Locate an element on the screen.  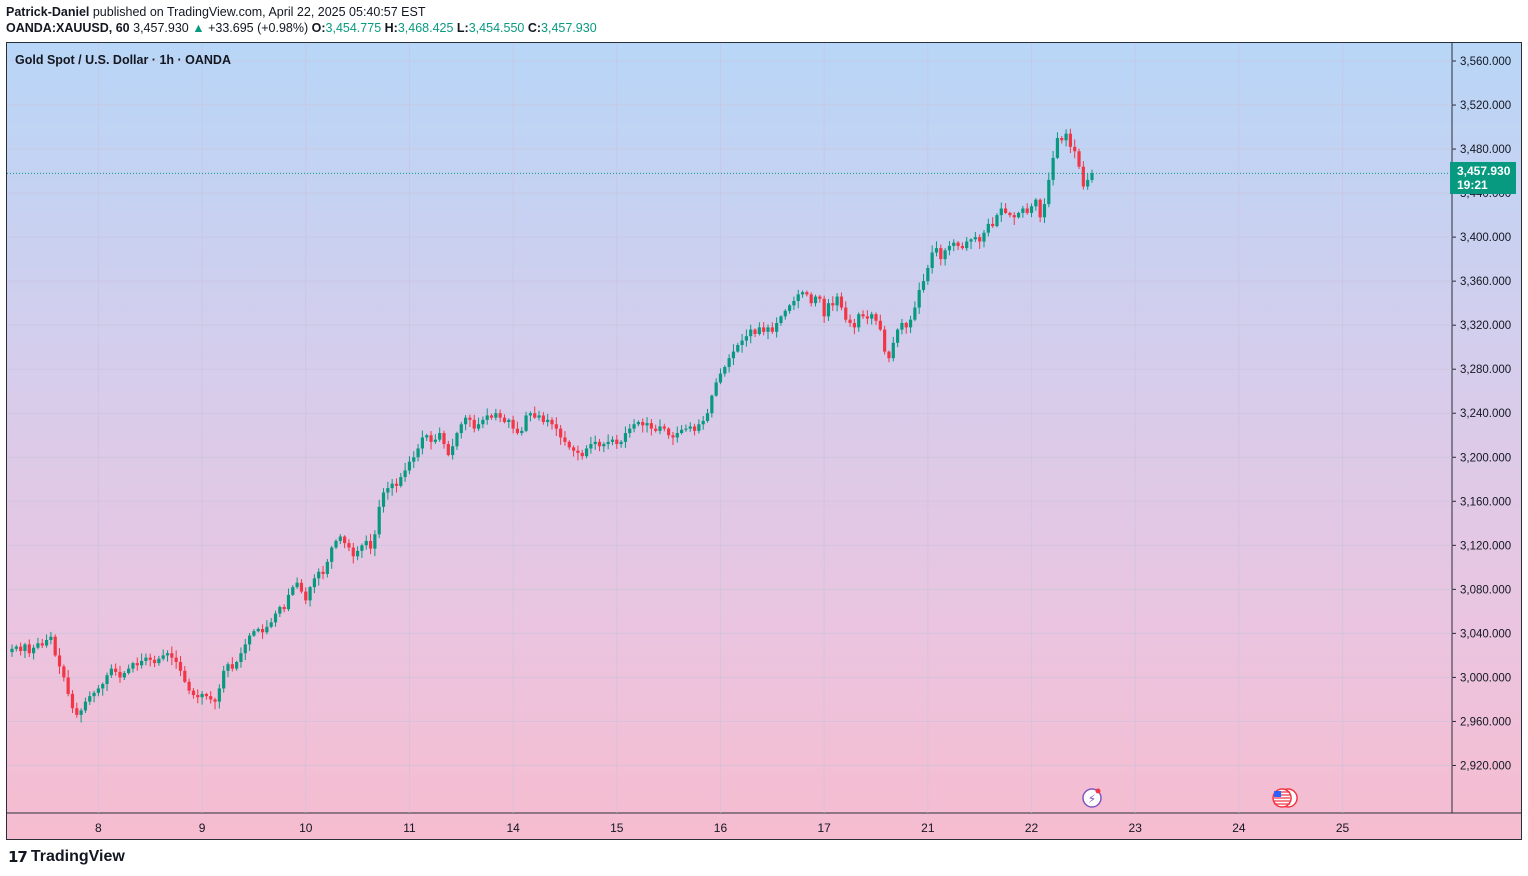
y-tick-label: 3,480.000 is located at coordinates (1485, 150).